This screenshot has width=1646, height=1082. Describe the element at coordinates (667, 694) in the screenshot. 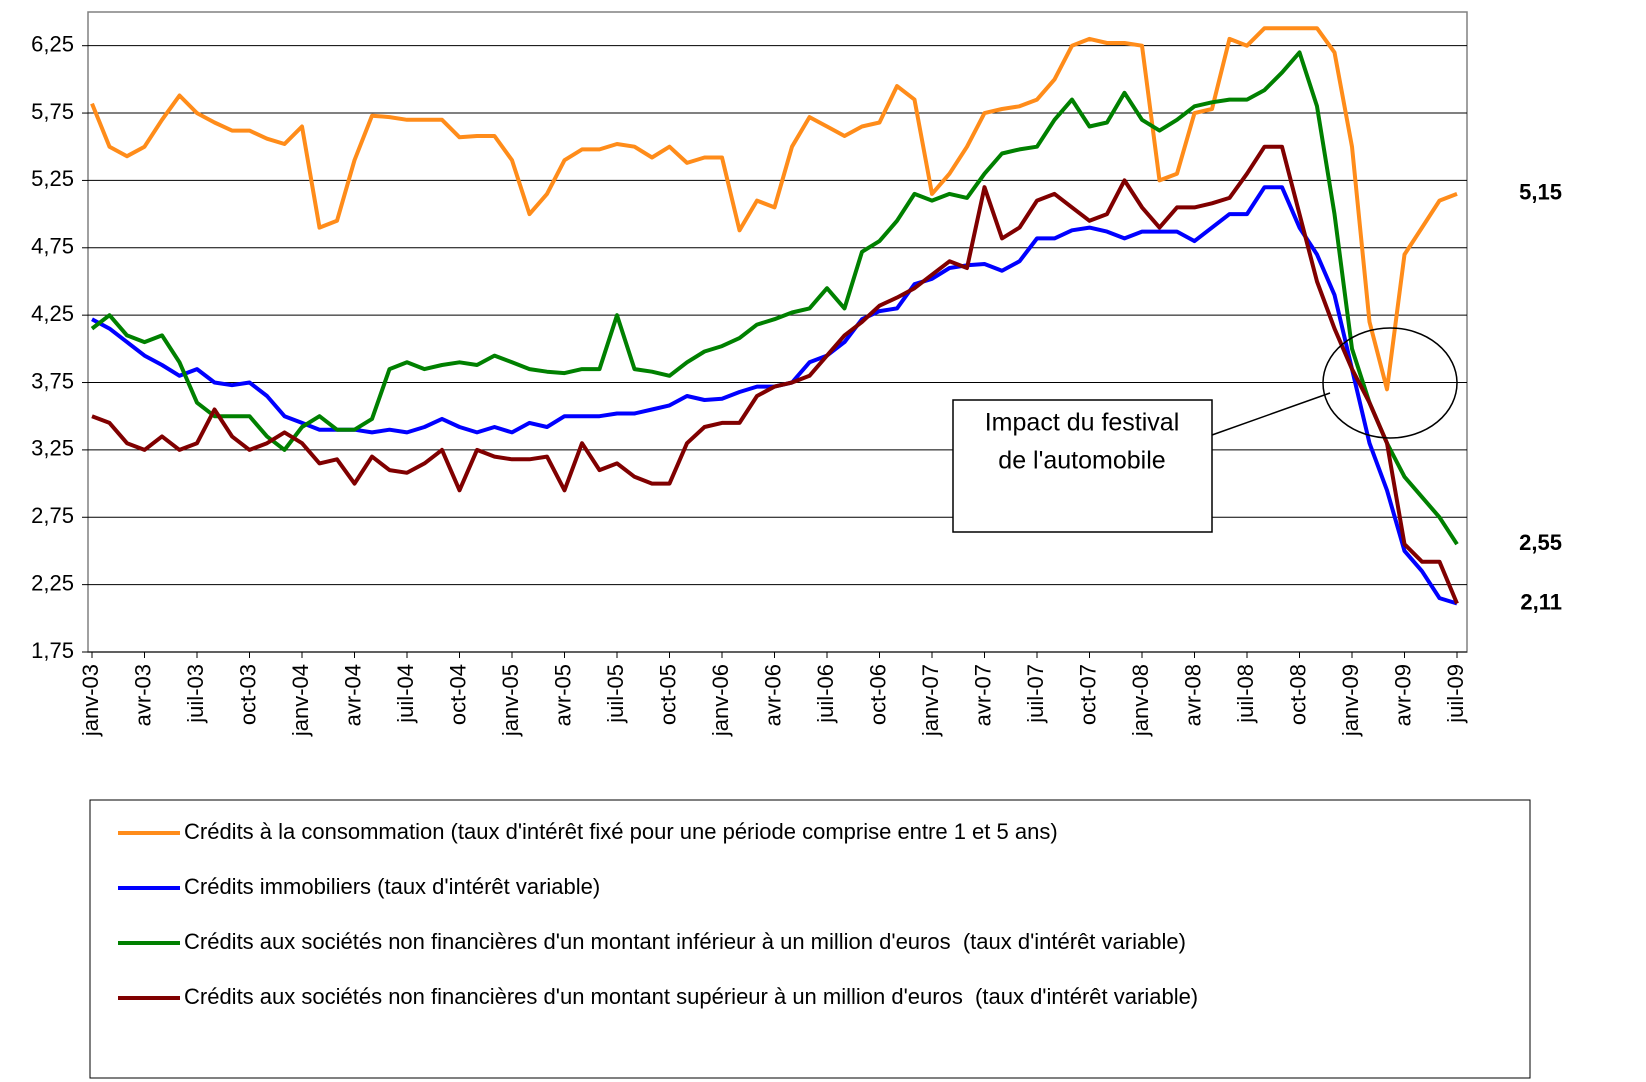

I see `x-tick-label: oct-05` at that location.